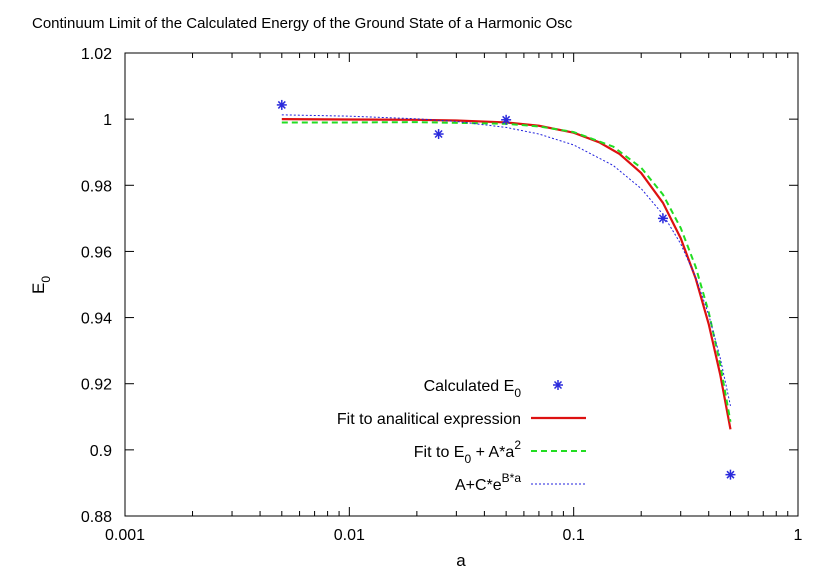 The height and width of the screenshot is (578, 834). I want to click on y-tick-label: 1.02, so click(96, 54).